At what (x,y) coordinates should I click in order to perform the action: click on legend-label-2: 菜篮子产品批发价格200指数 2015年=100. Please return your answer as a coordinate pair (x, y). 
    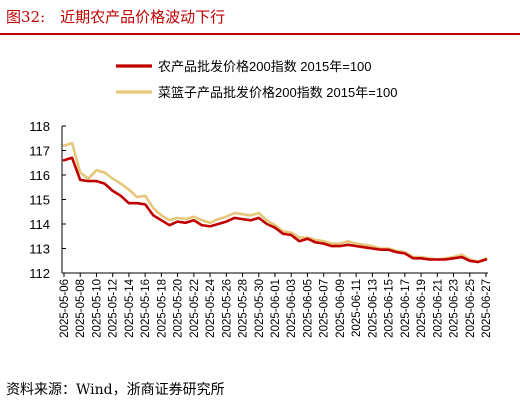
    Looking at the image, I should click on (278, 92).